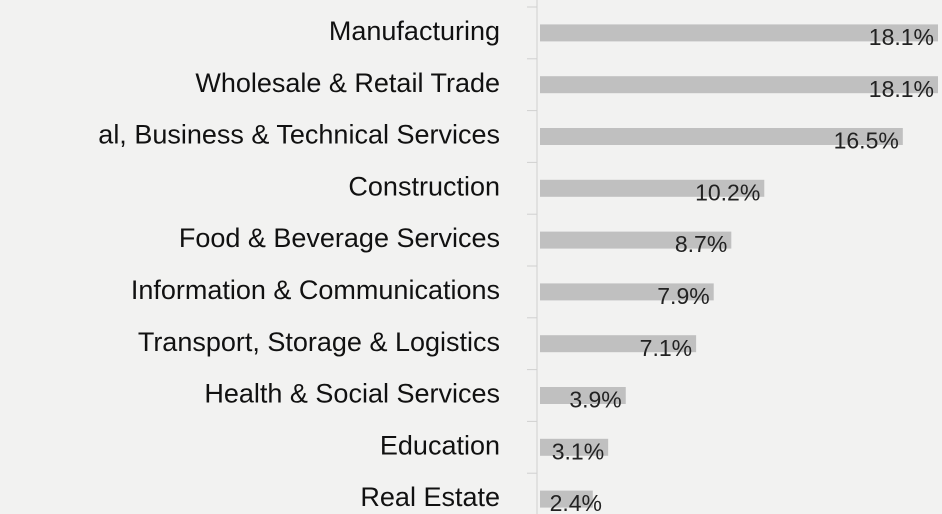 Image resolution: width=942 pixels, height=514 pixels. I want to click on value-label: 8.7%, so click(701, 244).